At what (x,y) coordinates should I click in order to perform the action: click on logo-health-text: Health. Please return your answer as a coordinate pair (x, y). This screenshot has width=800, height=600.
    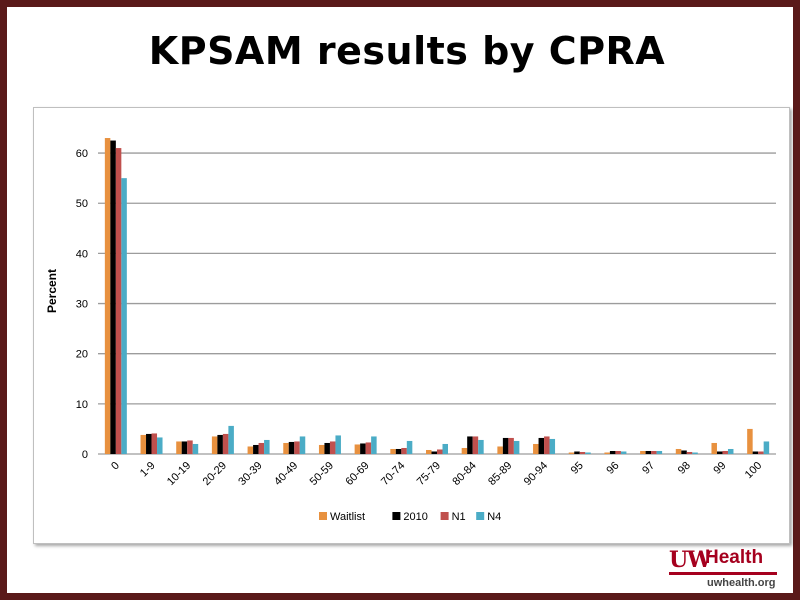
    Looking at the image, I should click on (734, 557).